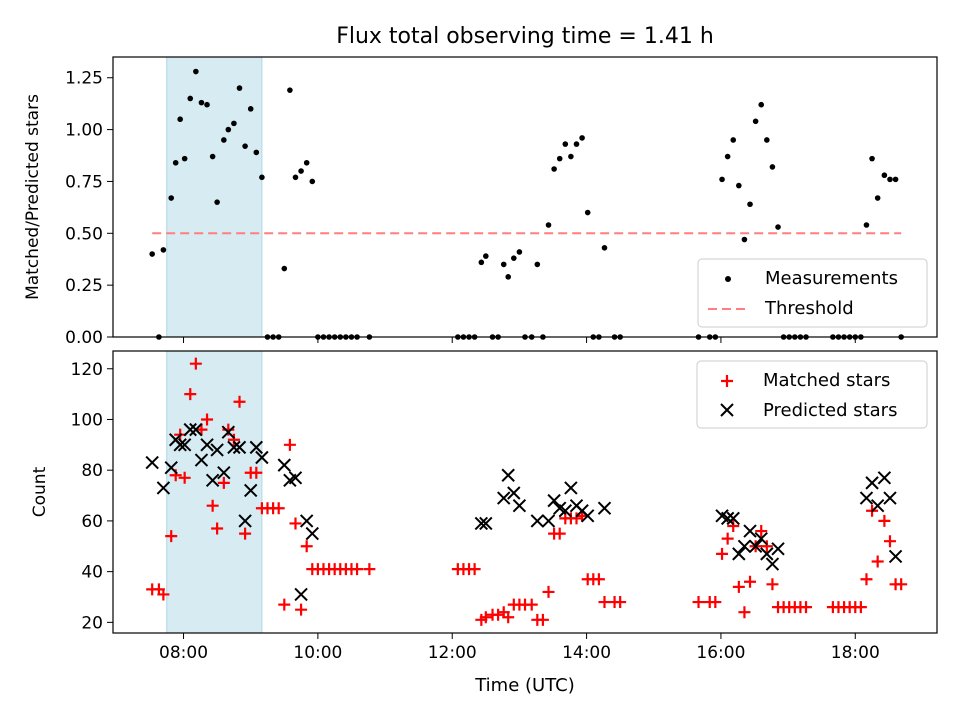 This screenshot has width=960, height=720. What do you see at coordinates (183, 653) in the screenshot?
I see `x-tick-label: 08:00` at bounding box center [183, 653].